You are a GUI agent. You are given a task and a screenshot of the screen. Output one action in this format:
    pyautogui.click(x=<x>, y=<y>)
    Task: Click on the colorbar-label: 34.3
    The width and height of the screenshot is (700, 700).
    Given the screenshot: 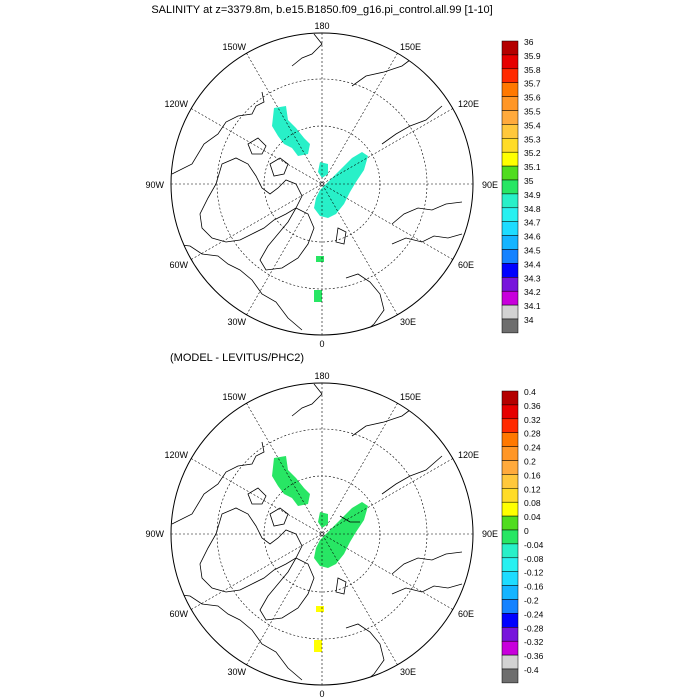 What is the action you would take?
    pyautogui.click(x=532, y=278)
    